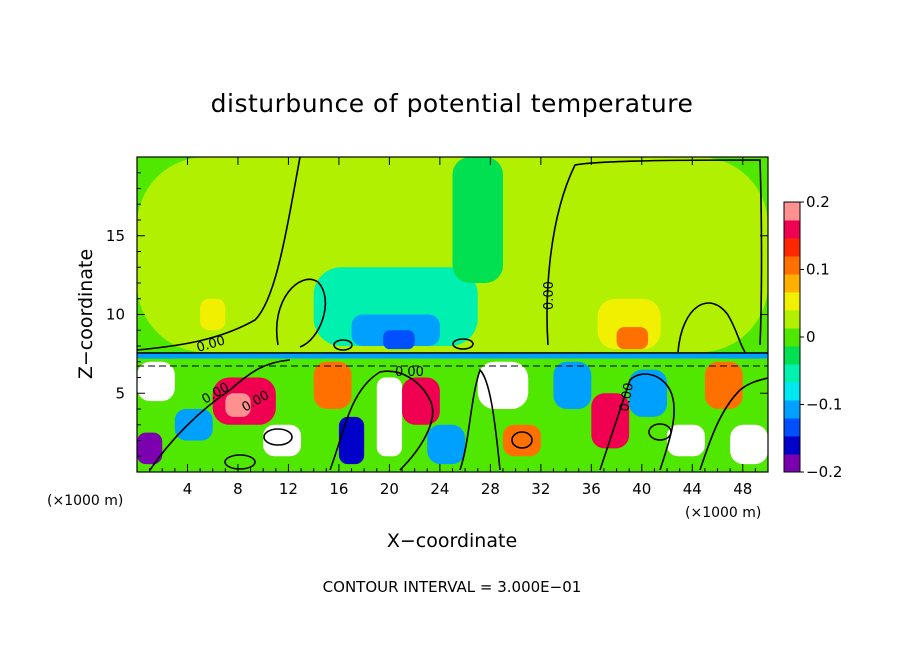  I want to click on colorbar-tick-label: 0, so click(811, 337).